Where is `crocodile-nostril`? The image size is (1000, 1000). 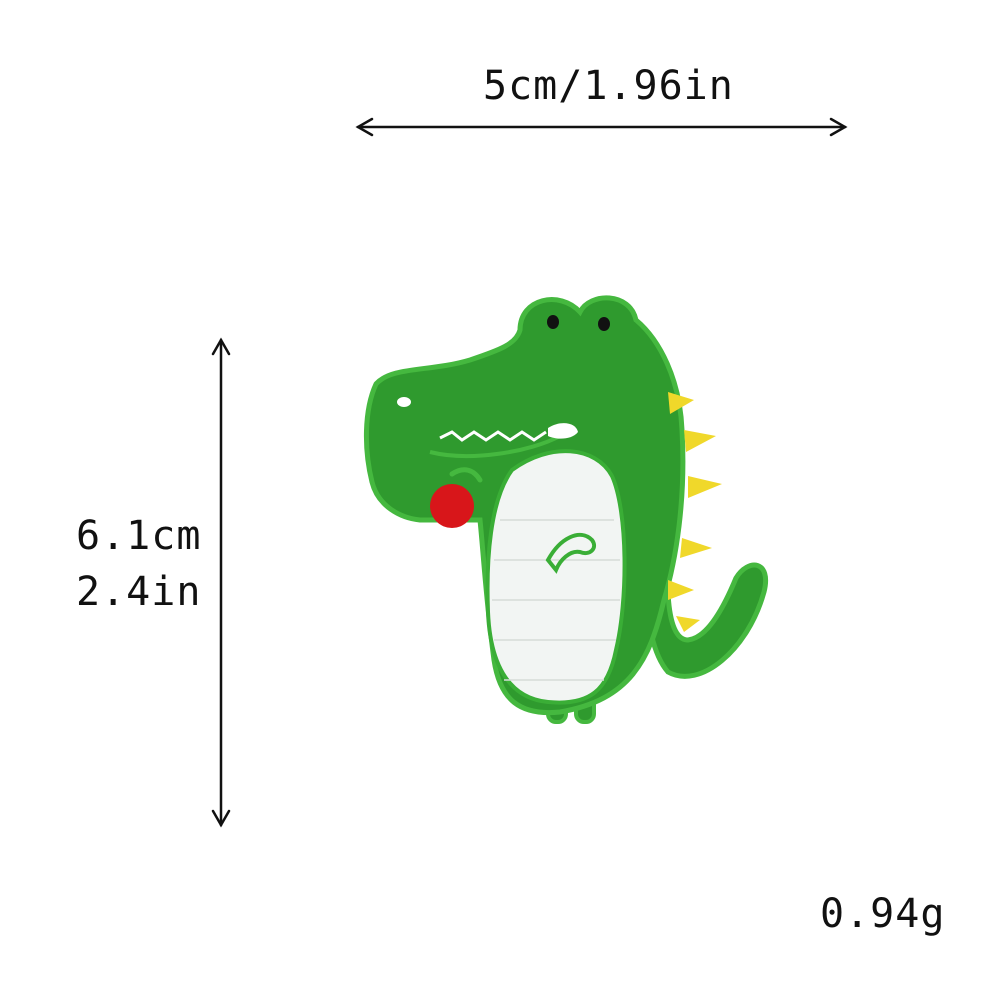
crocodile-nostril is located at coordinates (404, 402).